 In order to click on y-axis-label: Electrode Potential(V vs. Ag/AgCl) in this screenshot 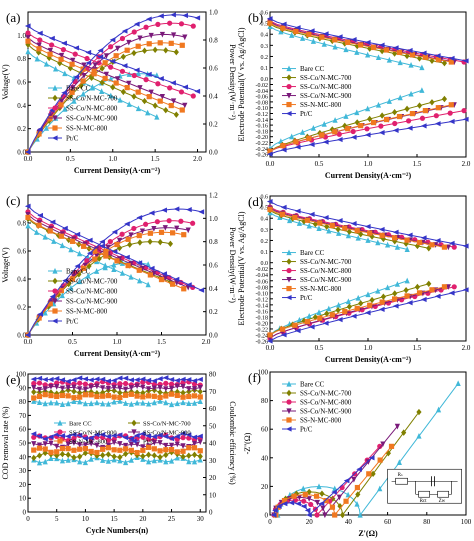, I will do `click(241, 268)`.